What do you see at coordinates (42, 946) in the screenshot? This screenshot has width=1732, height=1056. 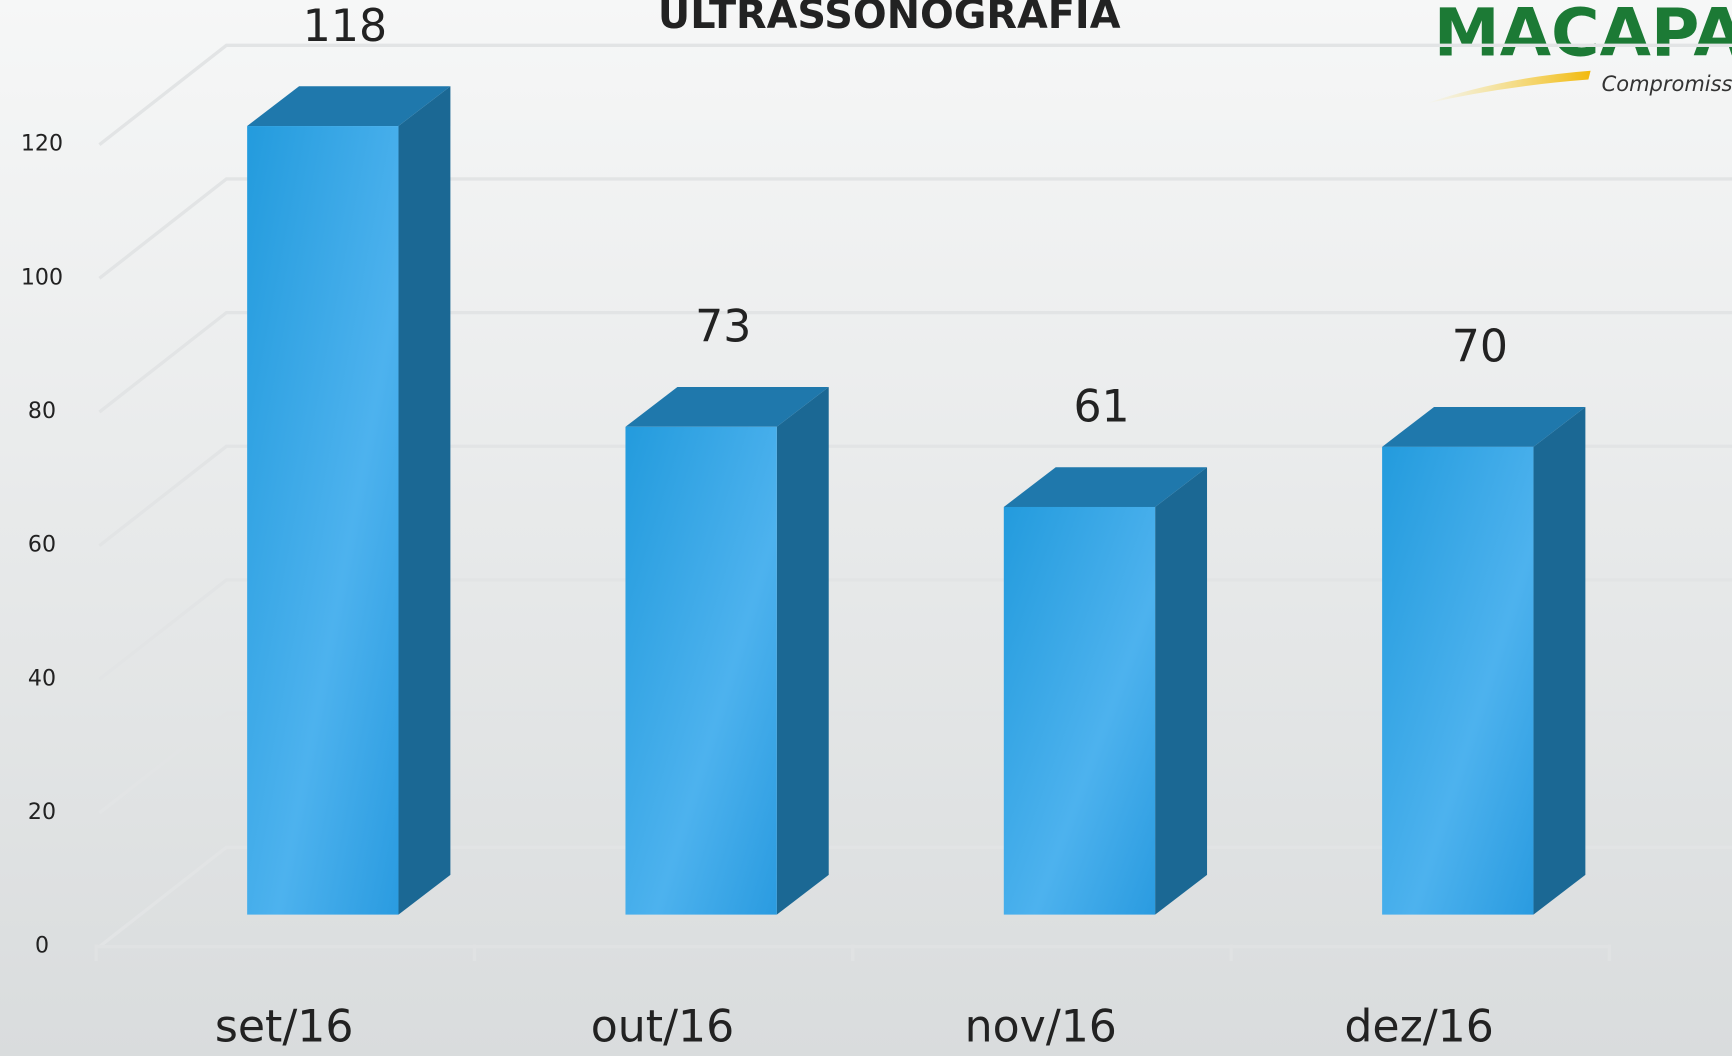 I see `y-tick-label: 0` at bounding box center [42, 946].